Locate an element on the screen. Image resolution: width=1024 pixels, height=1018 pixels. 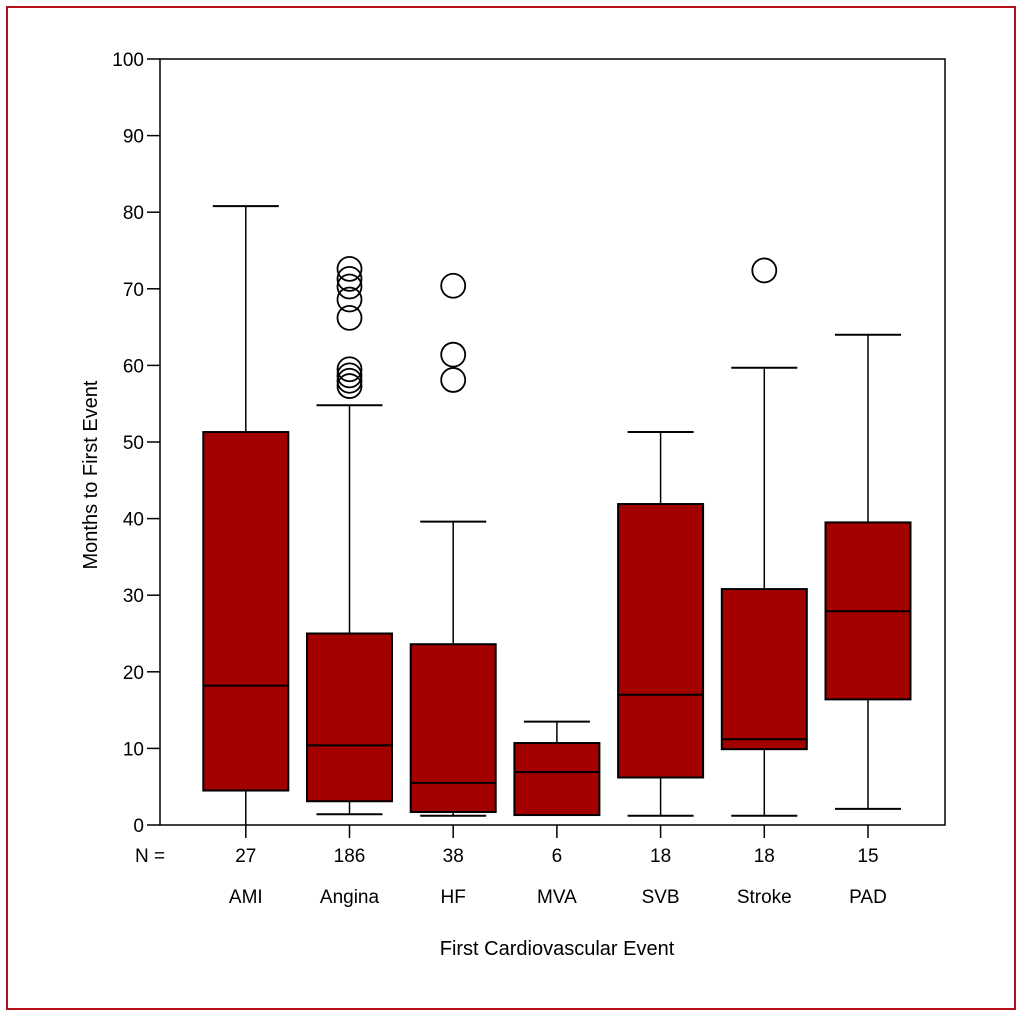
y-axis: 0 10 20 30 40 50 60 70 80 90 100 is located at coordinates (136, 443).